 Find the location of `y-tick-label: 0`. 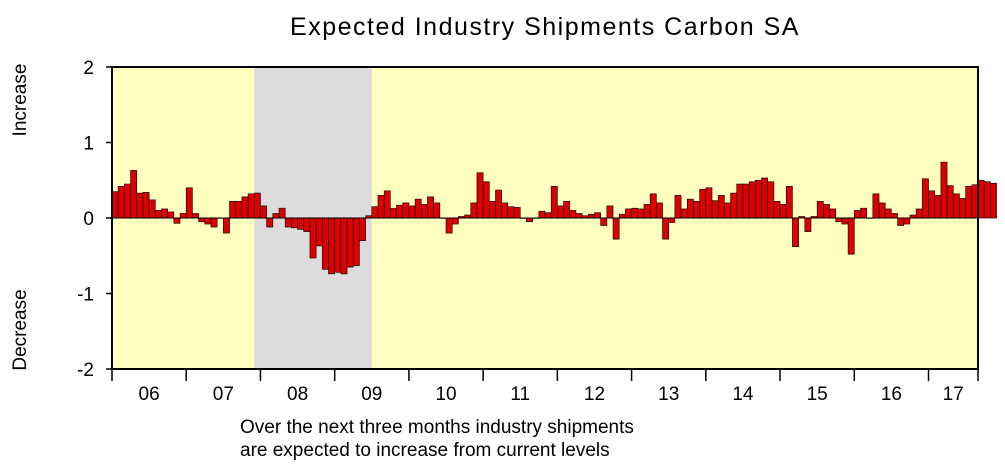

y-tick-label: 0 is located at coordinates (88, 219).